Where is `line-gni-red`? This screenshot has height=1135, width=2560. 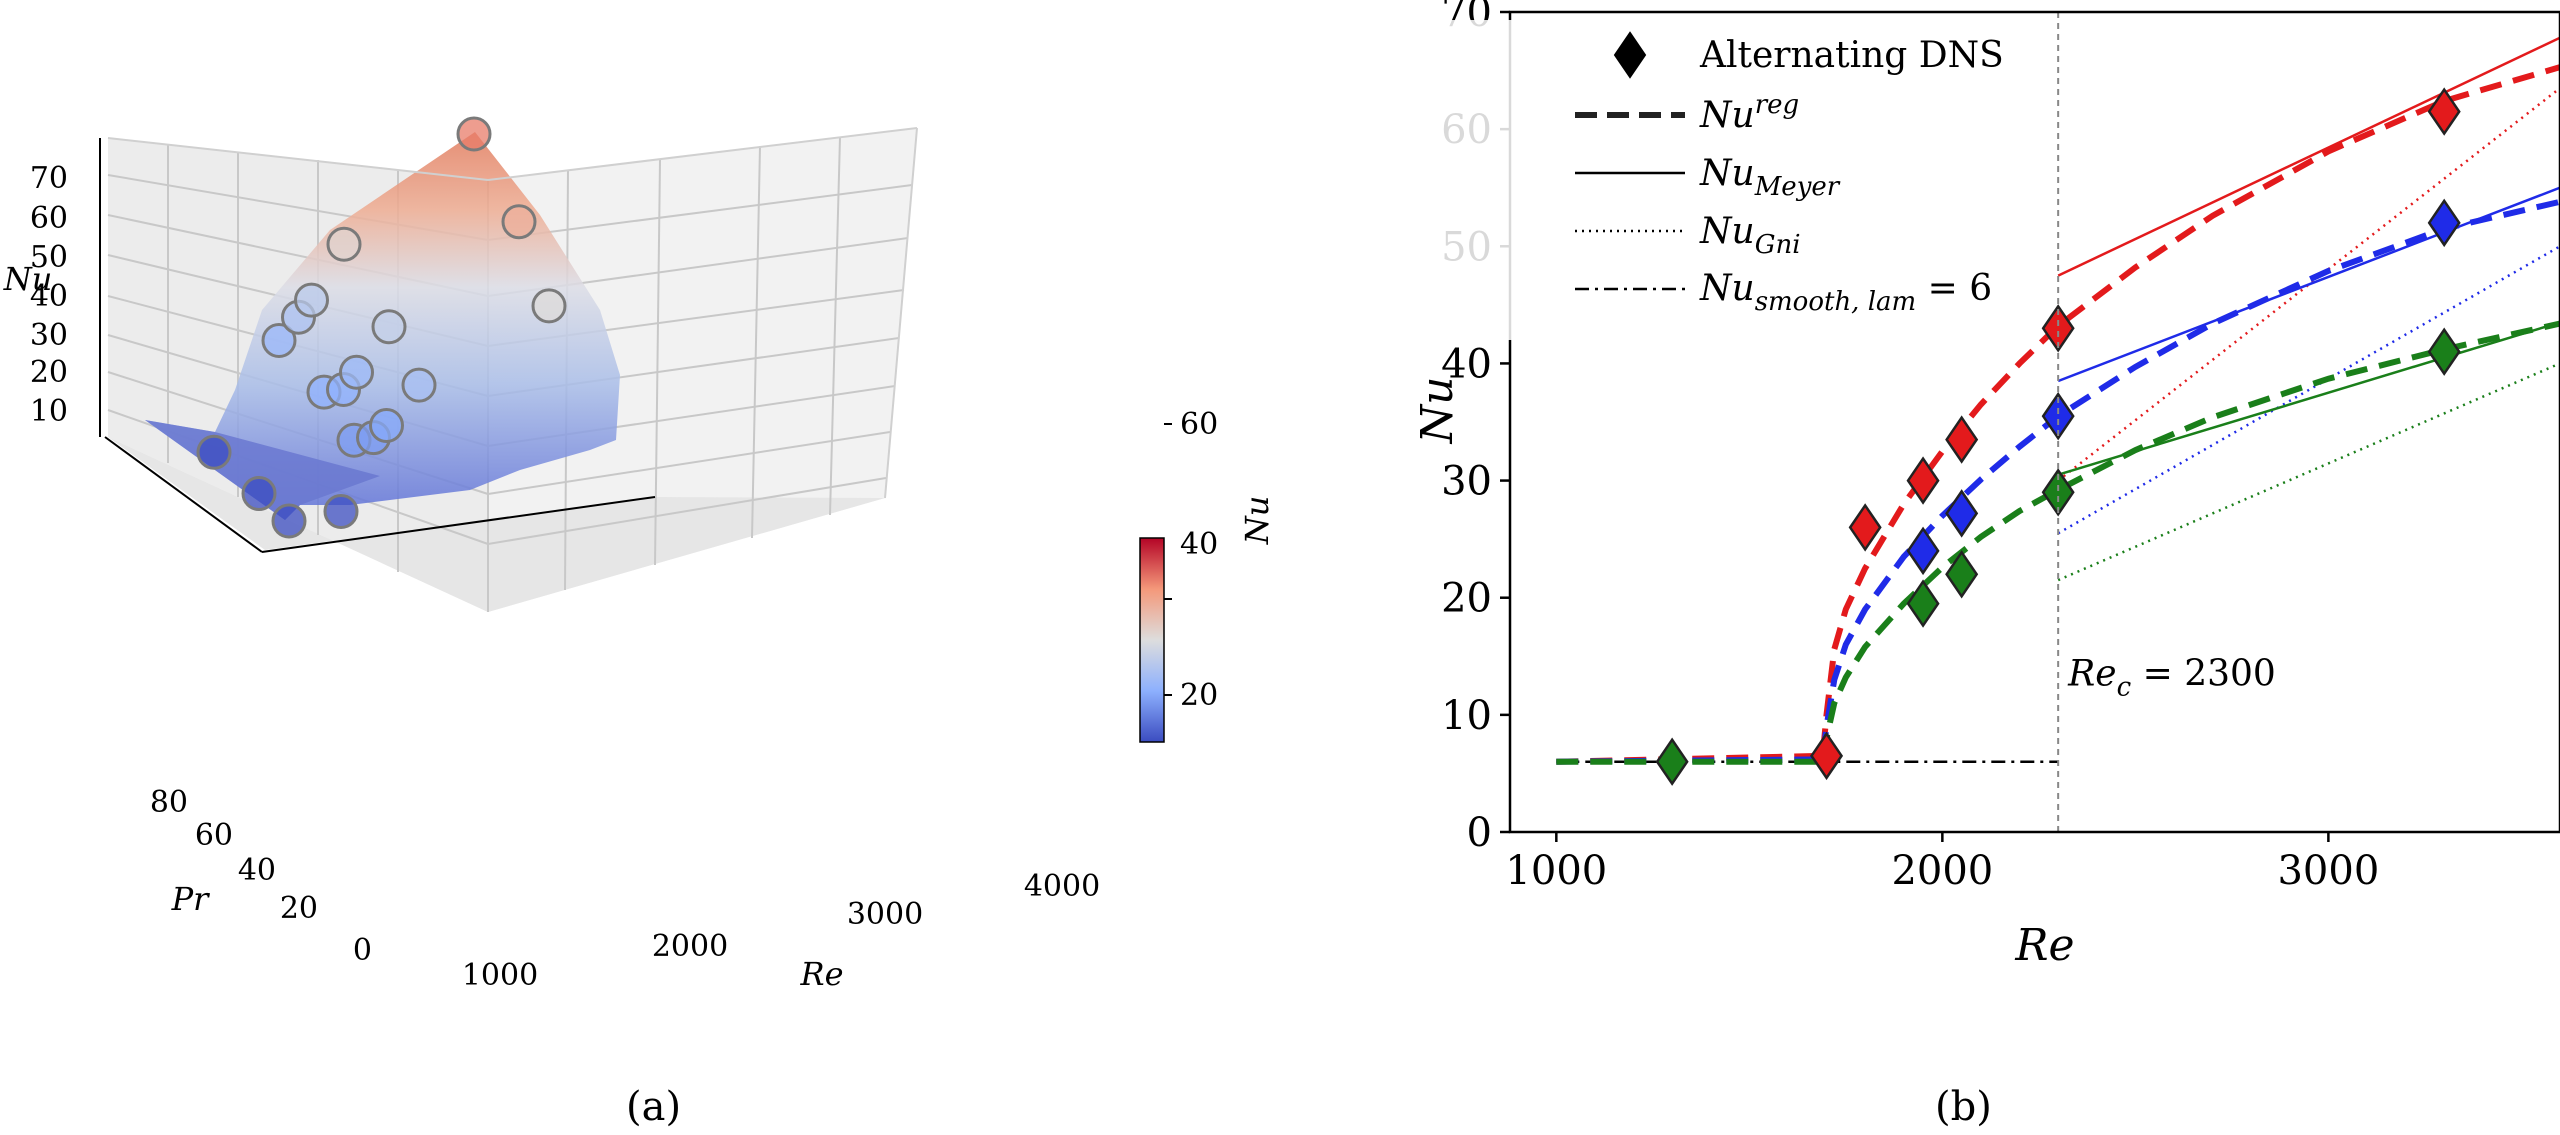 line-gni-red is located at coordinates (2308, 284).